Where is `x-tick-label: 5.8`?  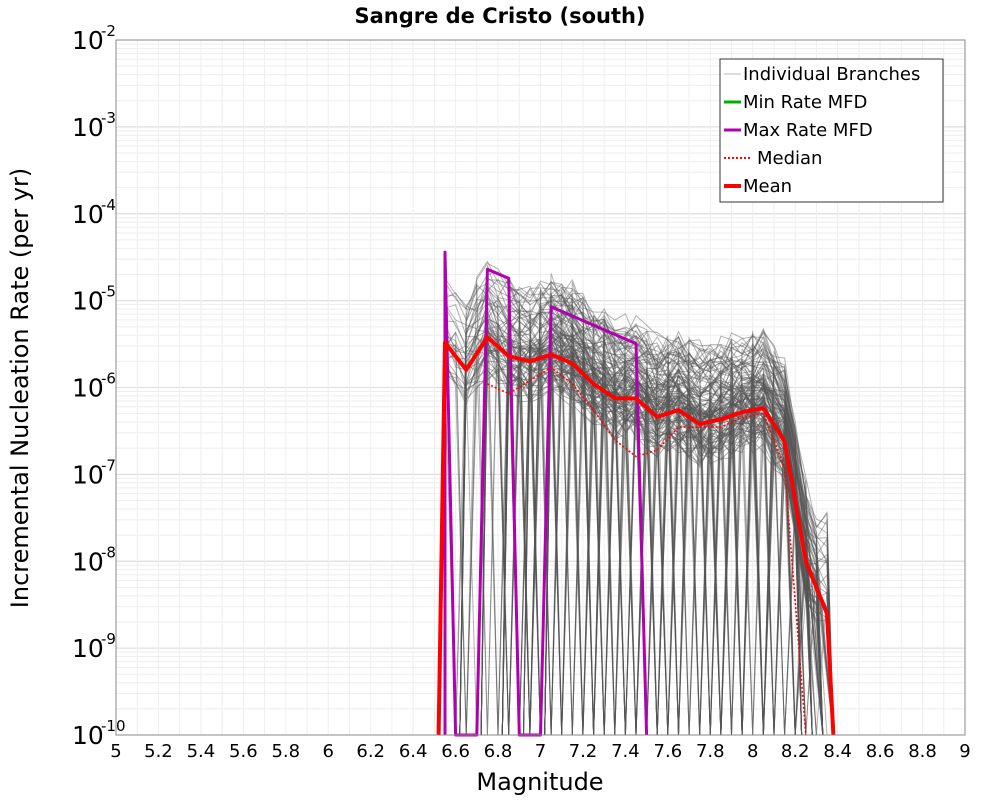
x-tick-label: 5.8 is located at coordinates (285, 751).